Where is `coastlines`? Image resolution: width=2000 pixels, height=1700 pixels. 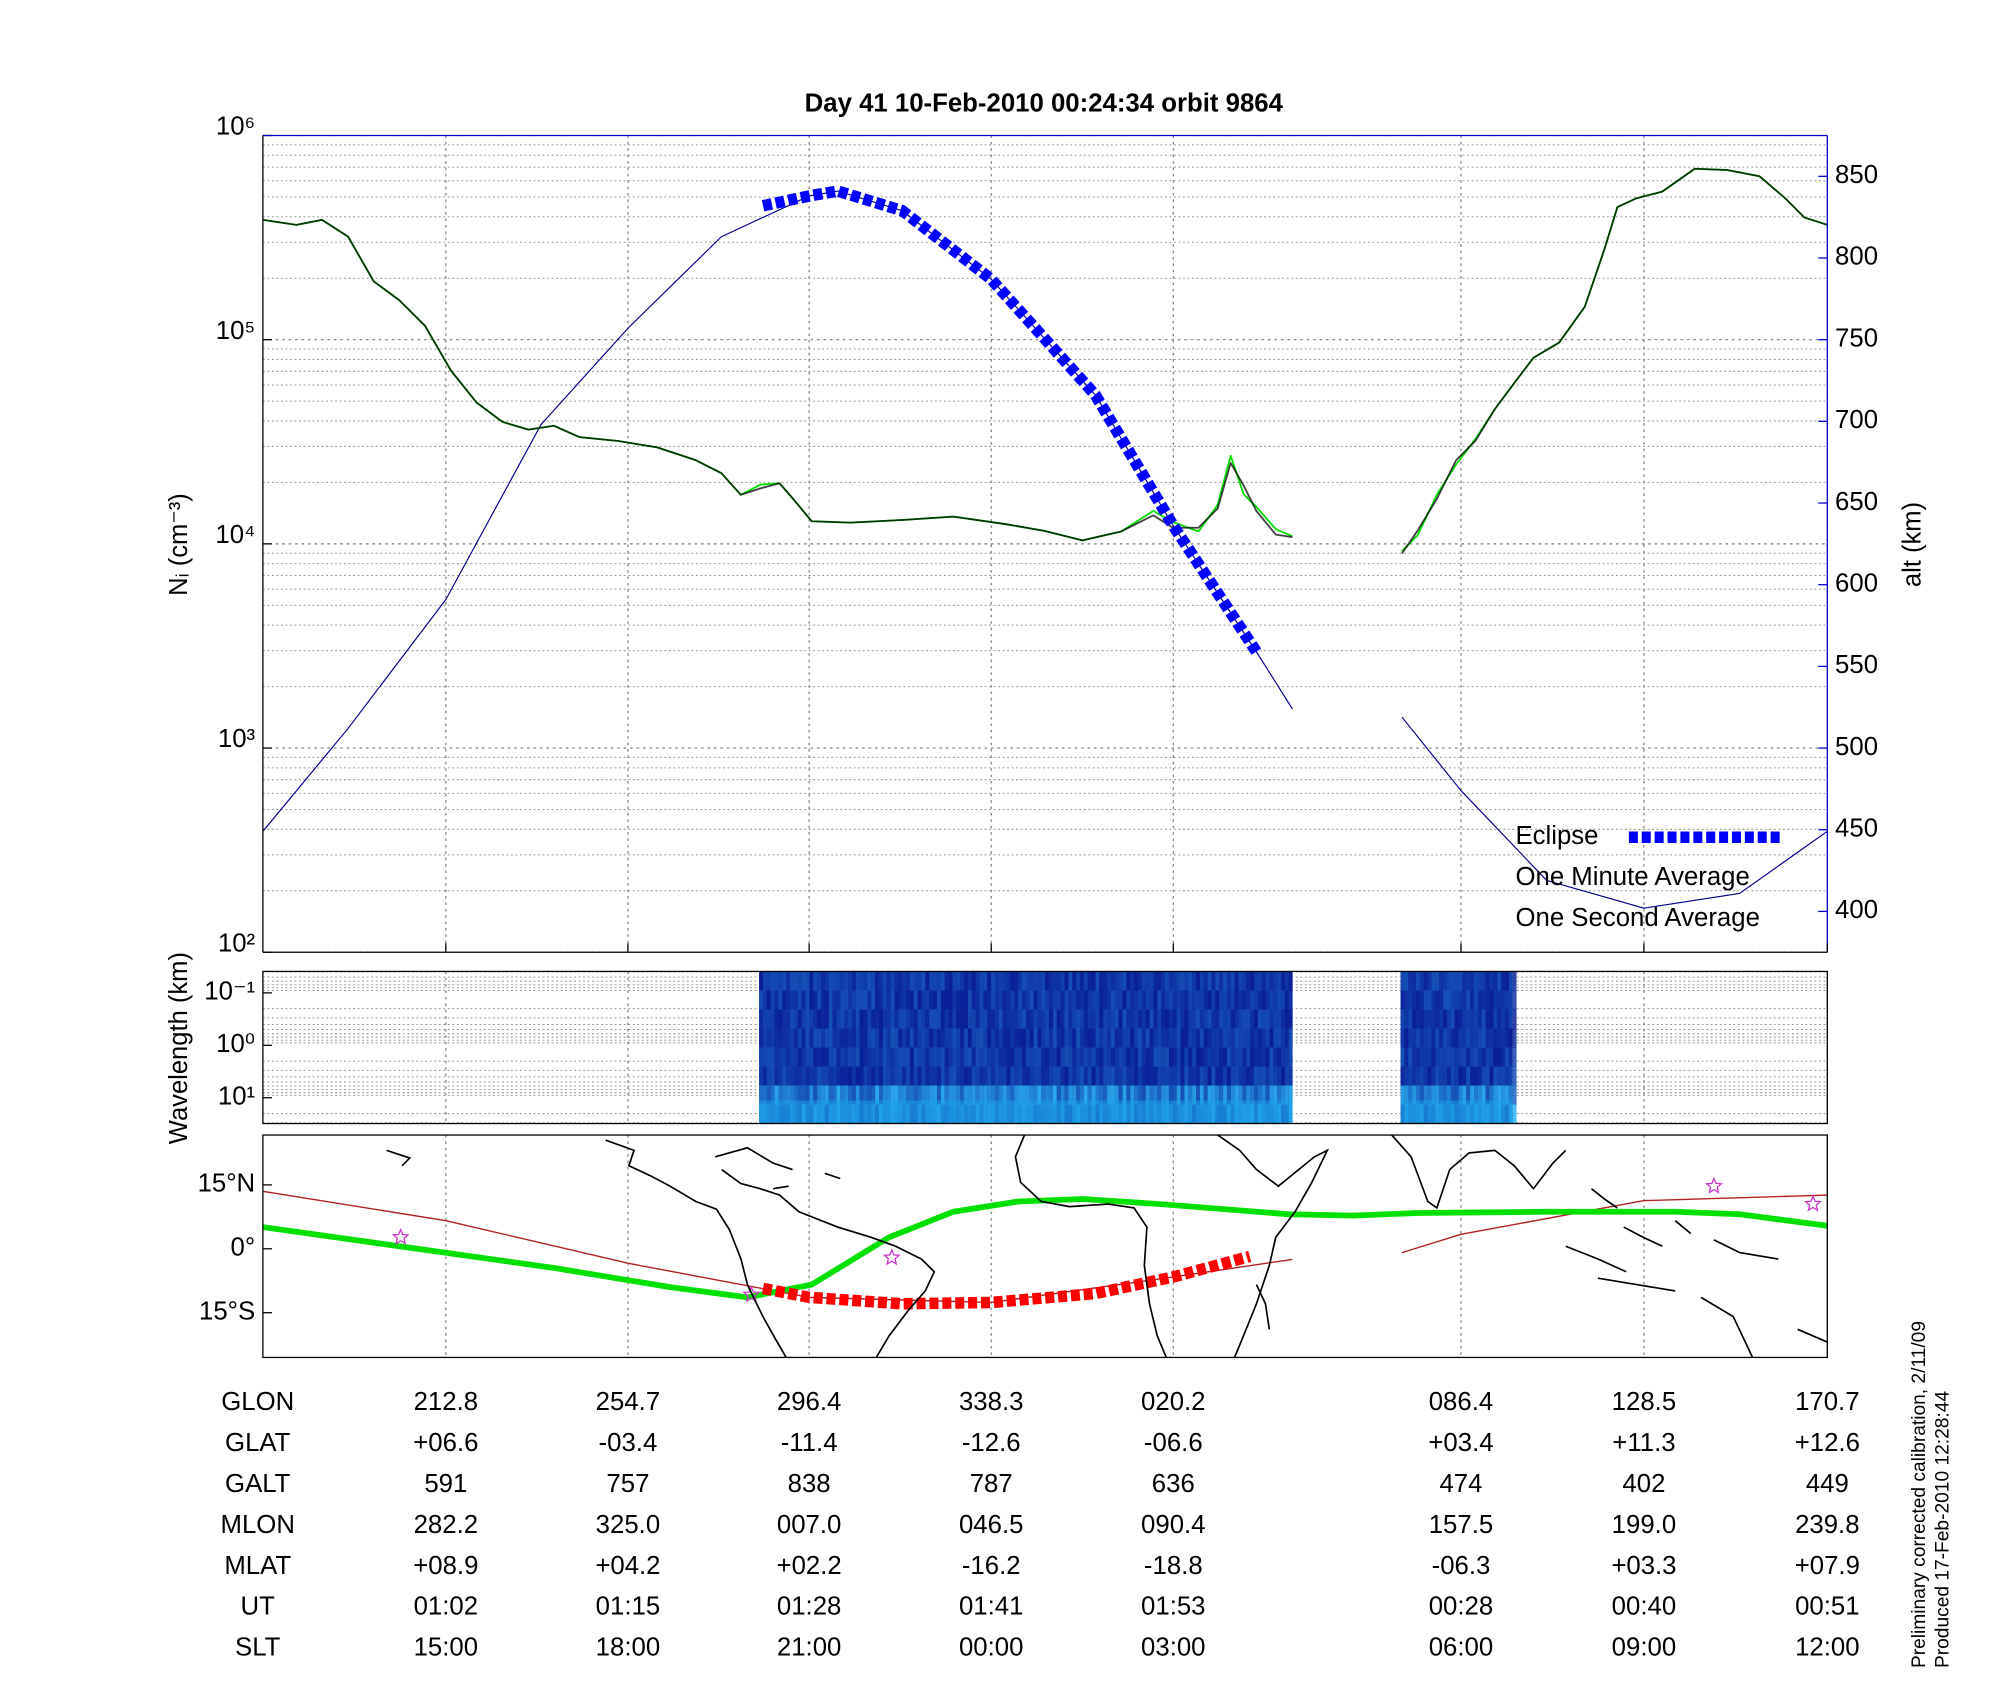
coastlines is located at coordinates (1107, 1246).